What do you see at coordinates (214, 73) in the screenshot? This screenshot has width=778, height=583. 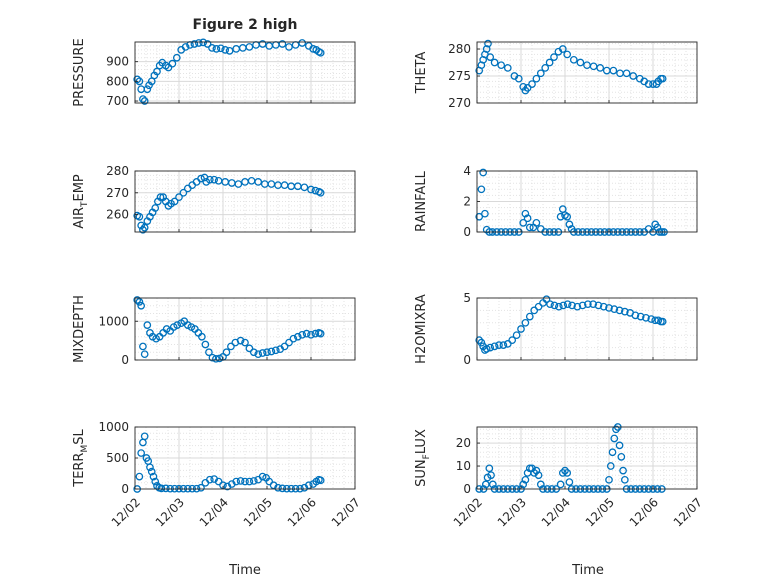 I see `subplot-pressure: 700 800 900 PRESSURE` at bounding box center [214, 73].